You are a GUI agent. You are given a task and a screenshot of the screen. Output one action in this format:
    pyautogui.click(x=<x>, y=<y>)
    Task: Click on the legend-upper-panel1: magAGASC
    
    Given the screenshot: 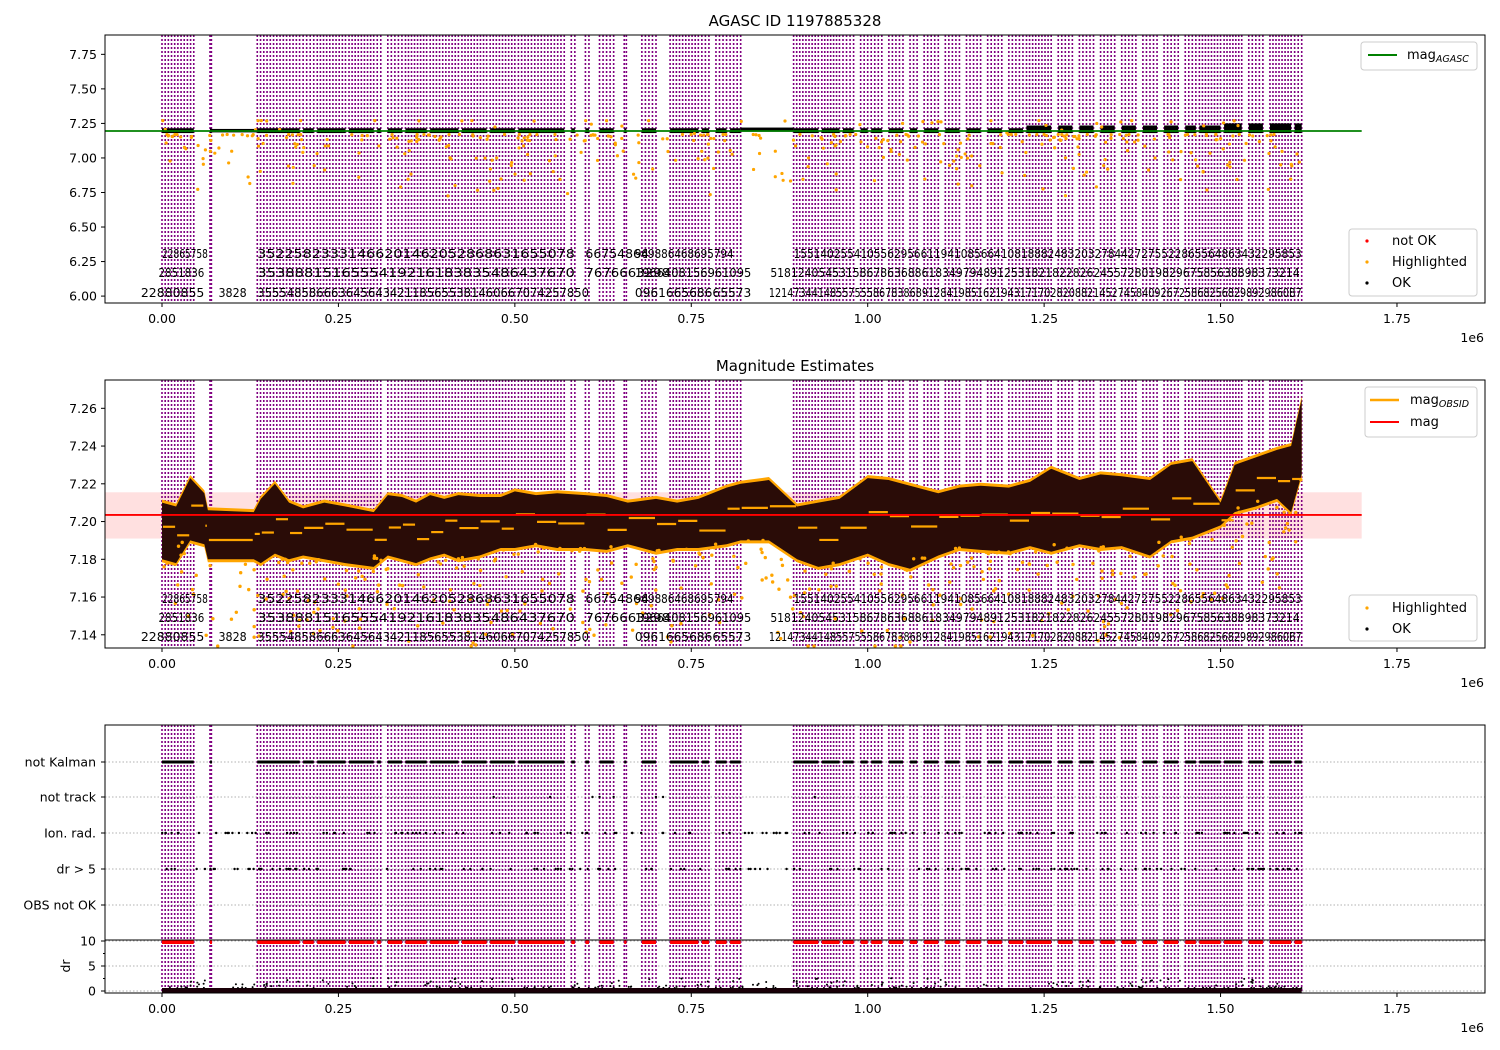 What is the action you would take?
    pyautogui.click(x=1419, y=56)
    